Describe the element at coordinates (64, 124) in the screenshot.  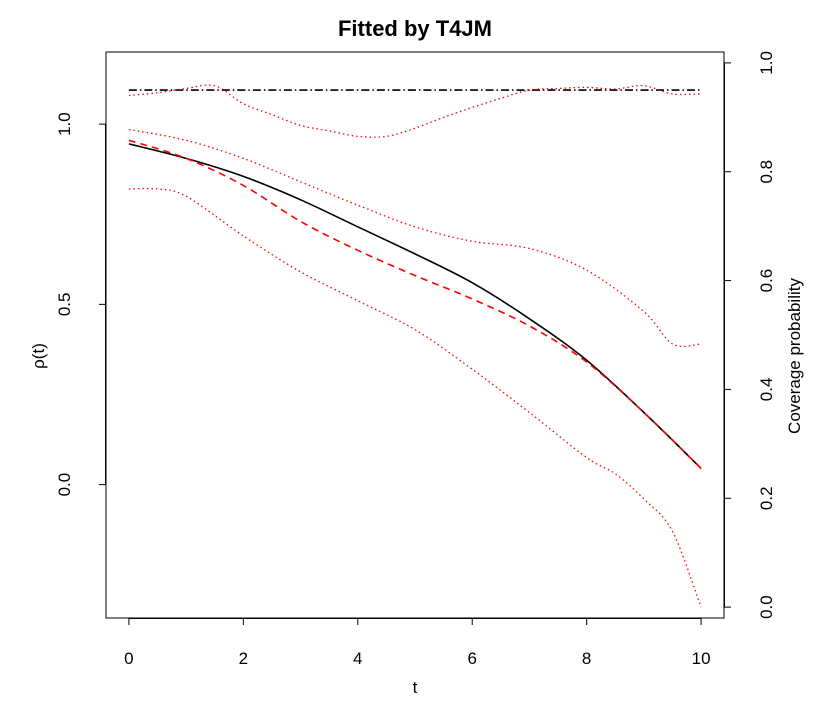
I see `y-tick-label: 1.0` at that location.